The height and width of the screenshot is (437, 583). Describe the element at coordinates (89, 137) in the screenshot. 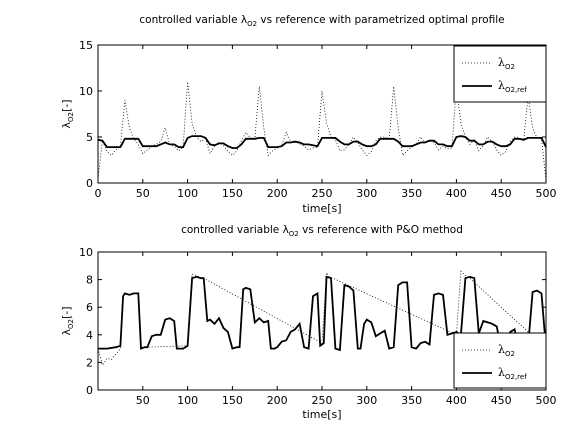

I see `y-tick-label: 5` at that location.